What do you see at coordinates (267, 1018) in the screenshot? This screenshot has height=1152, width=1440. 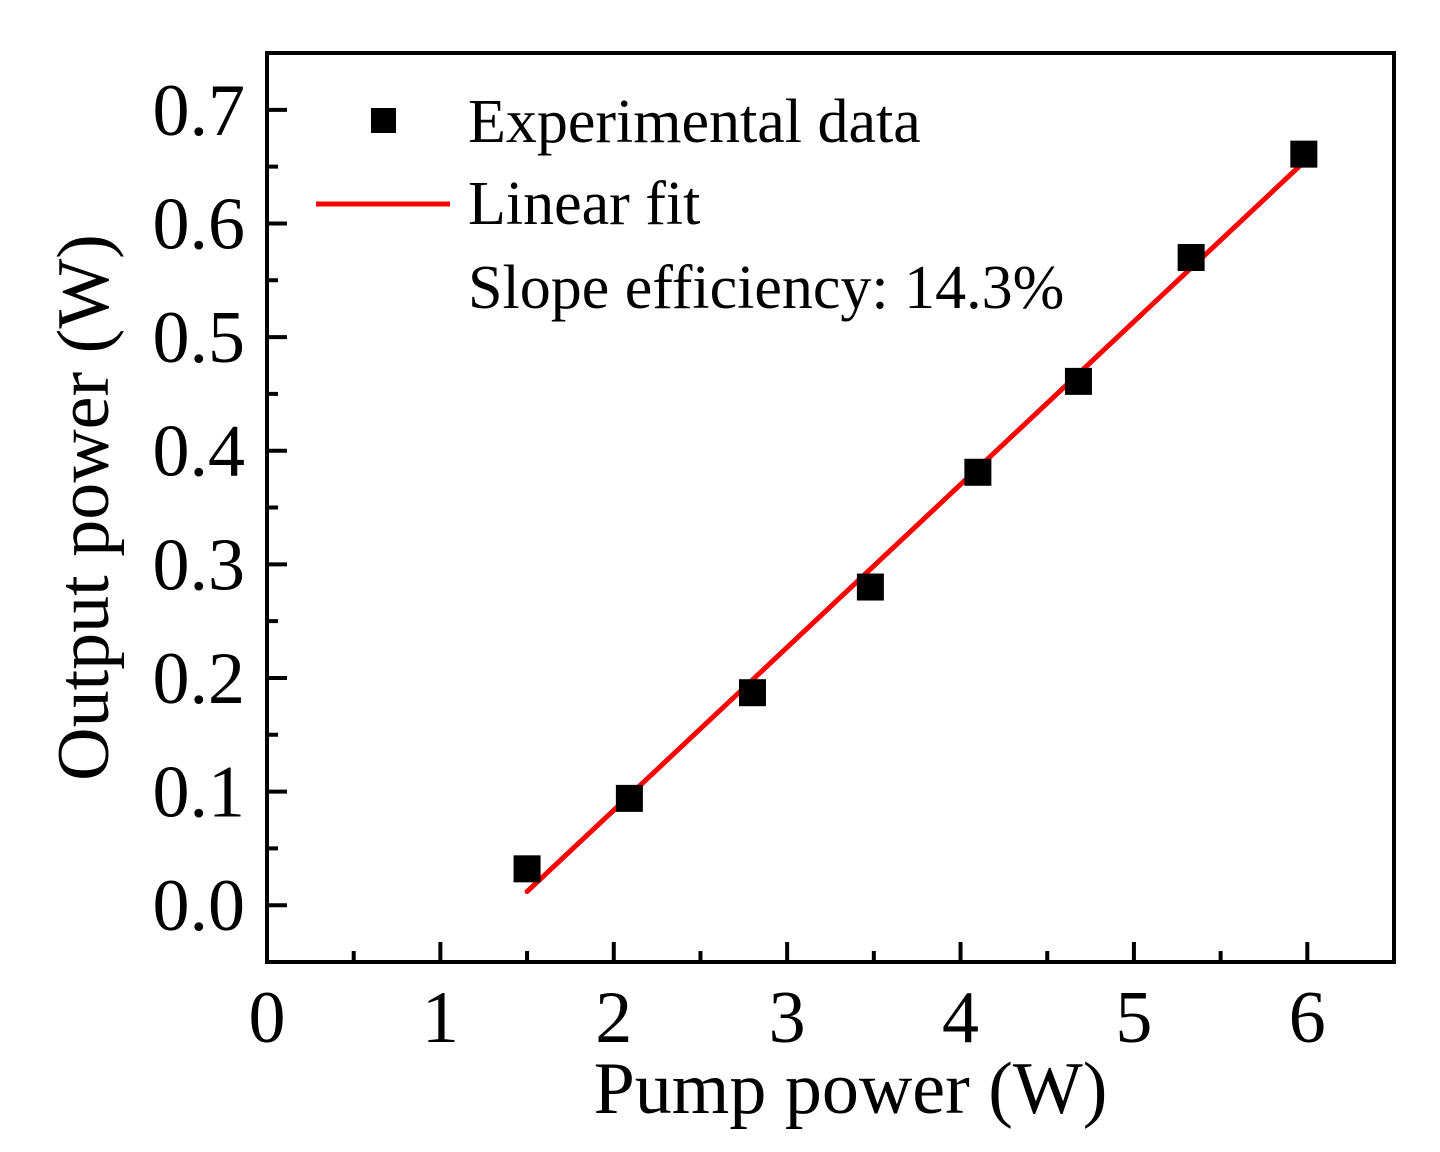 I see `x-tick-label: 0` at bounding box center [267, 1018].